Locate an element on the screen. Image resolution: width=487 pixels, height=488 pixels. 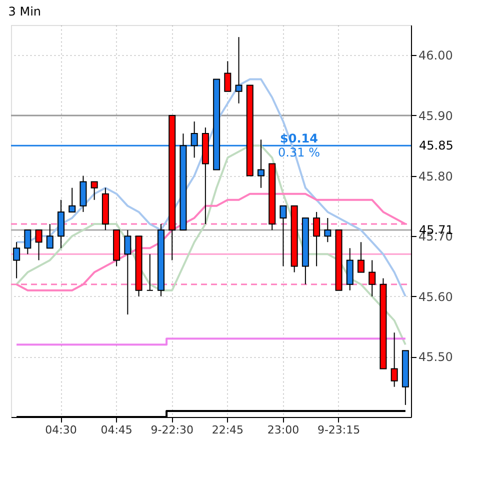
chart-title: 3 Min is located at coordinates (25, 11).